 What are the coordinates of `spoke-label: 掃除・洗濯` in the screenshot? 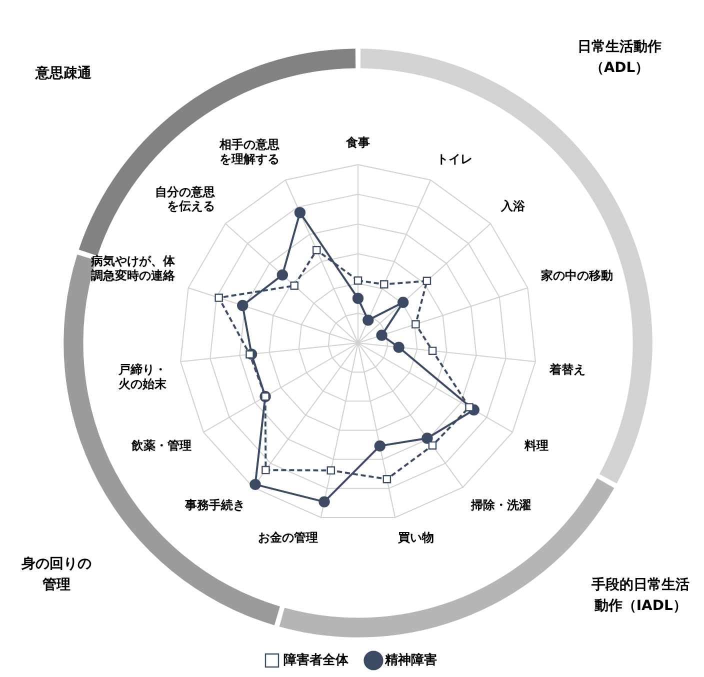 It's located at (501, 505).